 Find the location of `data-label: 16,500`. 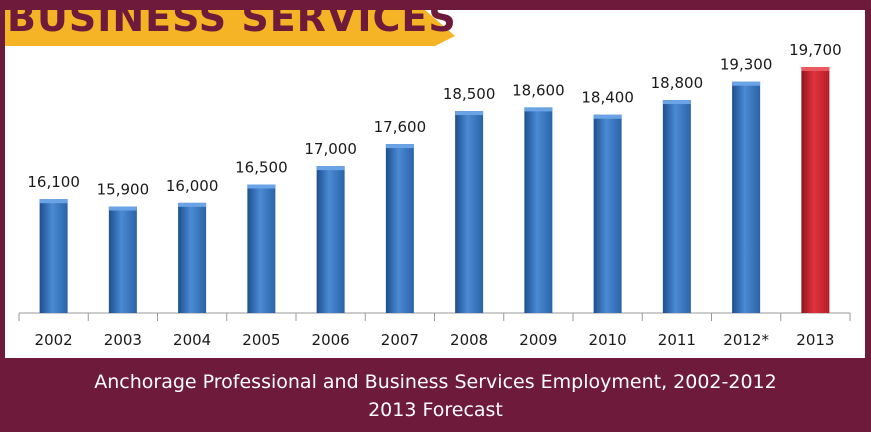

data-label: 16,500 is located at coordinates (261, 168).